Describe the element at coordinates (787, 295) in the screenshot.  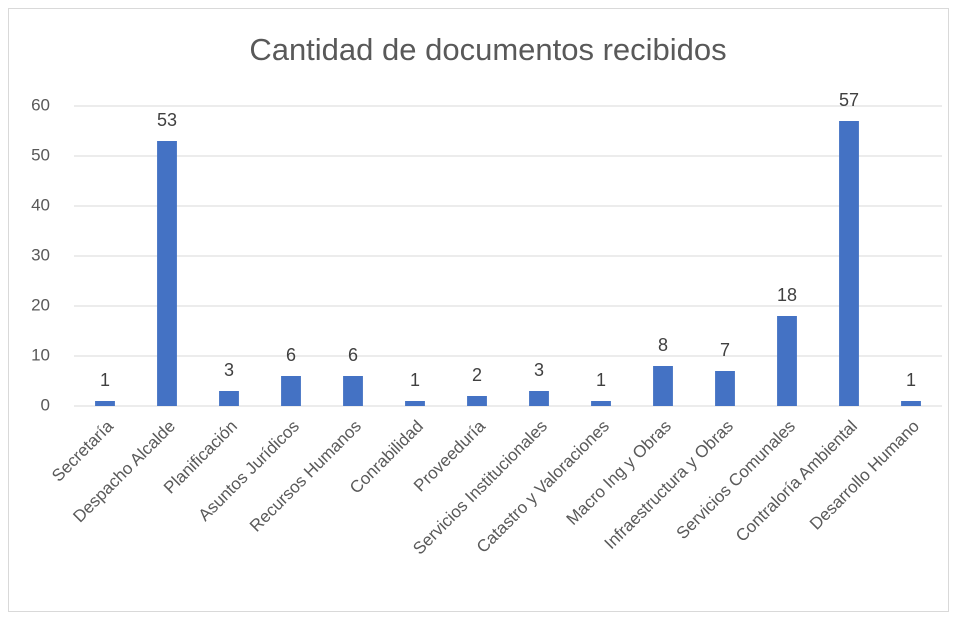
I see `data-label: 18` at that location.